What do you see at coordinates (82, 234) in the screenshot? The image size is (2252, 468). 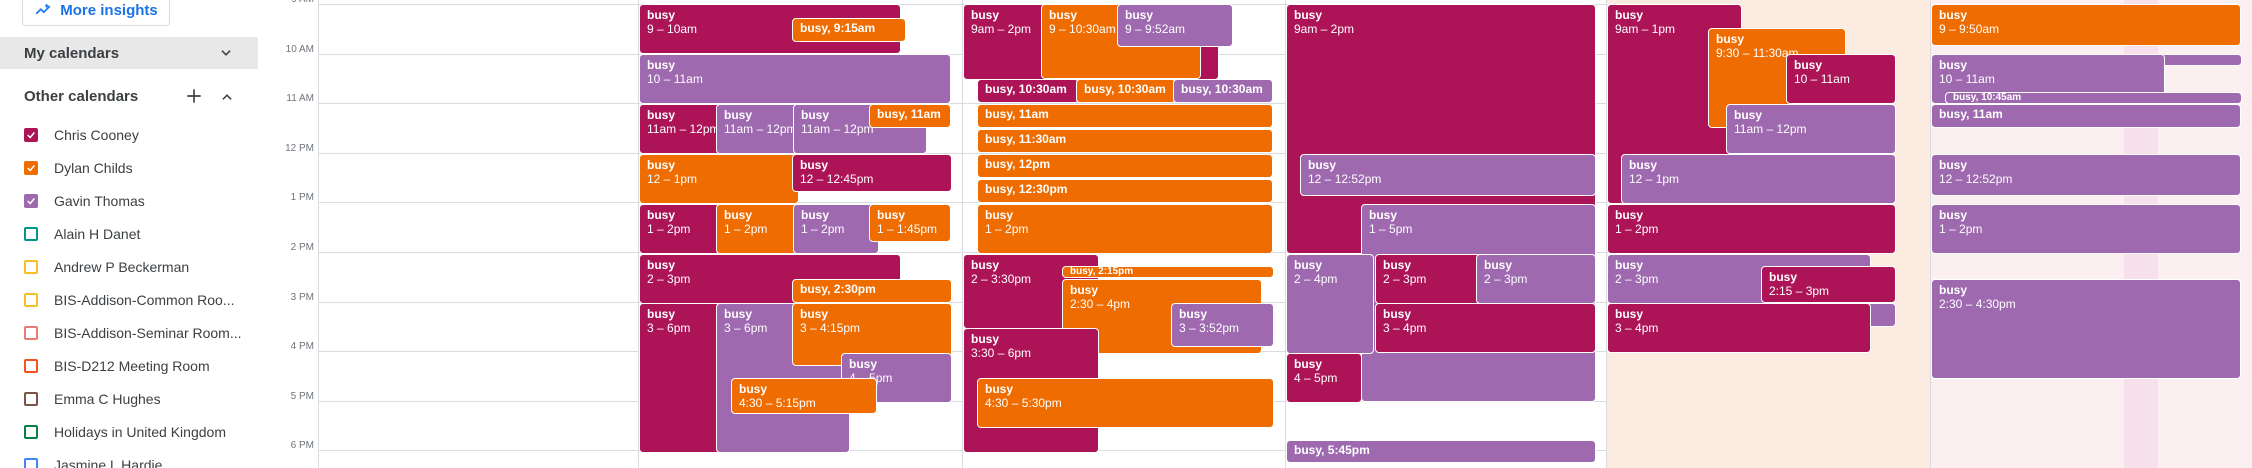 I see `calendar-item: Alain H Danet` at bounding box center [82, 234].